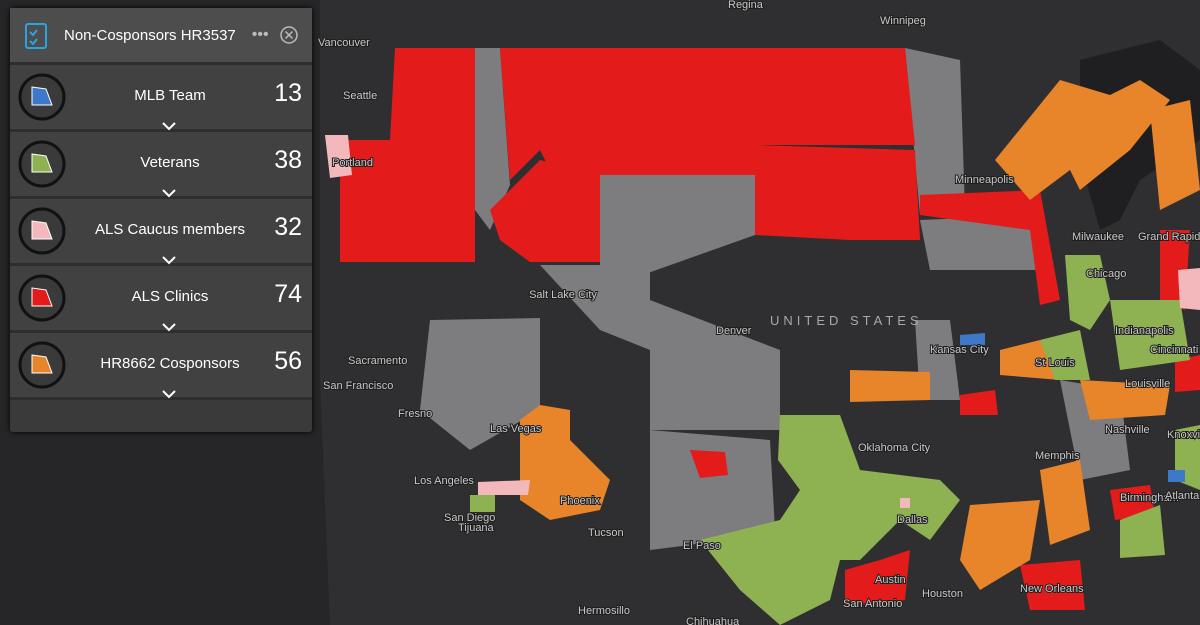  I want to click on layer-item: Veterans 38, so click(161, 165).